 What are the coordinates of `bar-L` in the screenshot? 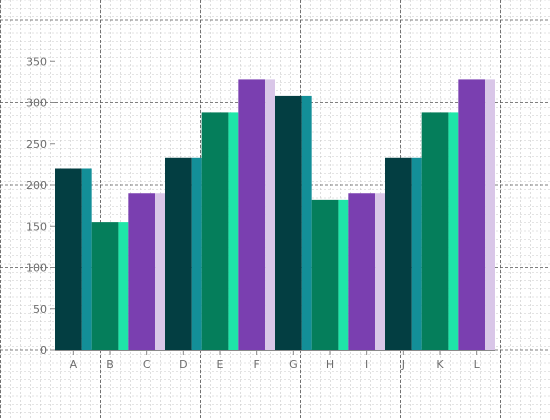 It's located at (476, 215).